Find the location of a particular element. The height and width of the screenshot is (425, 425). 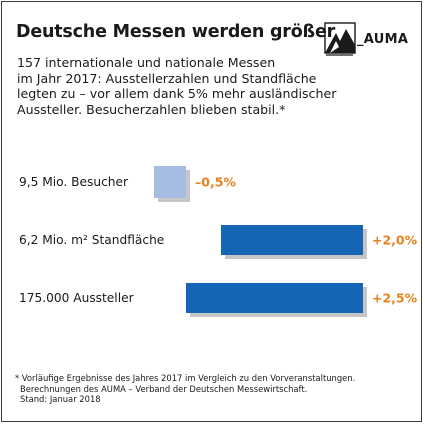

category-label: 9,5 Mio. Besucher is located at coordinates (74, 182).